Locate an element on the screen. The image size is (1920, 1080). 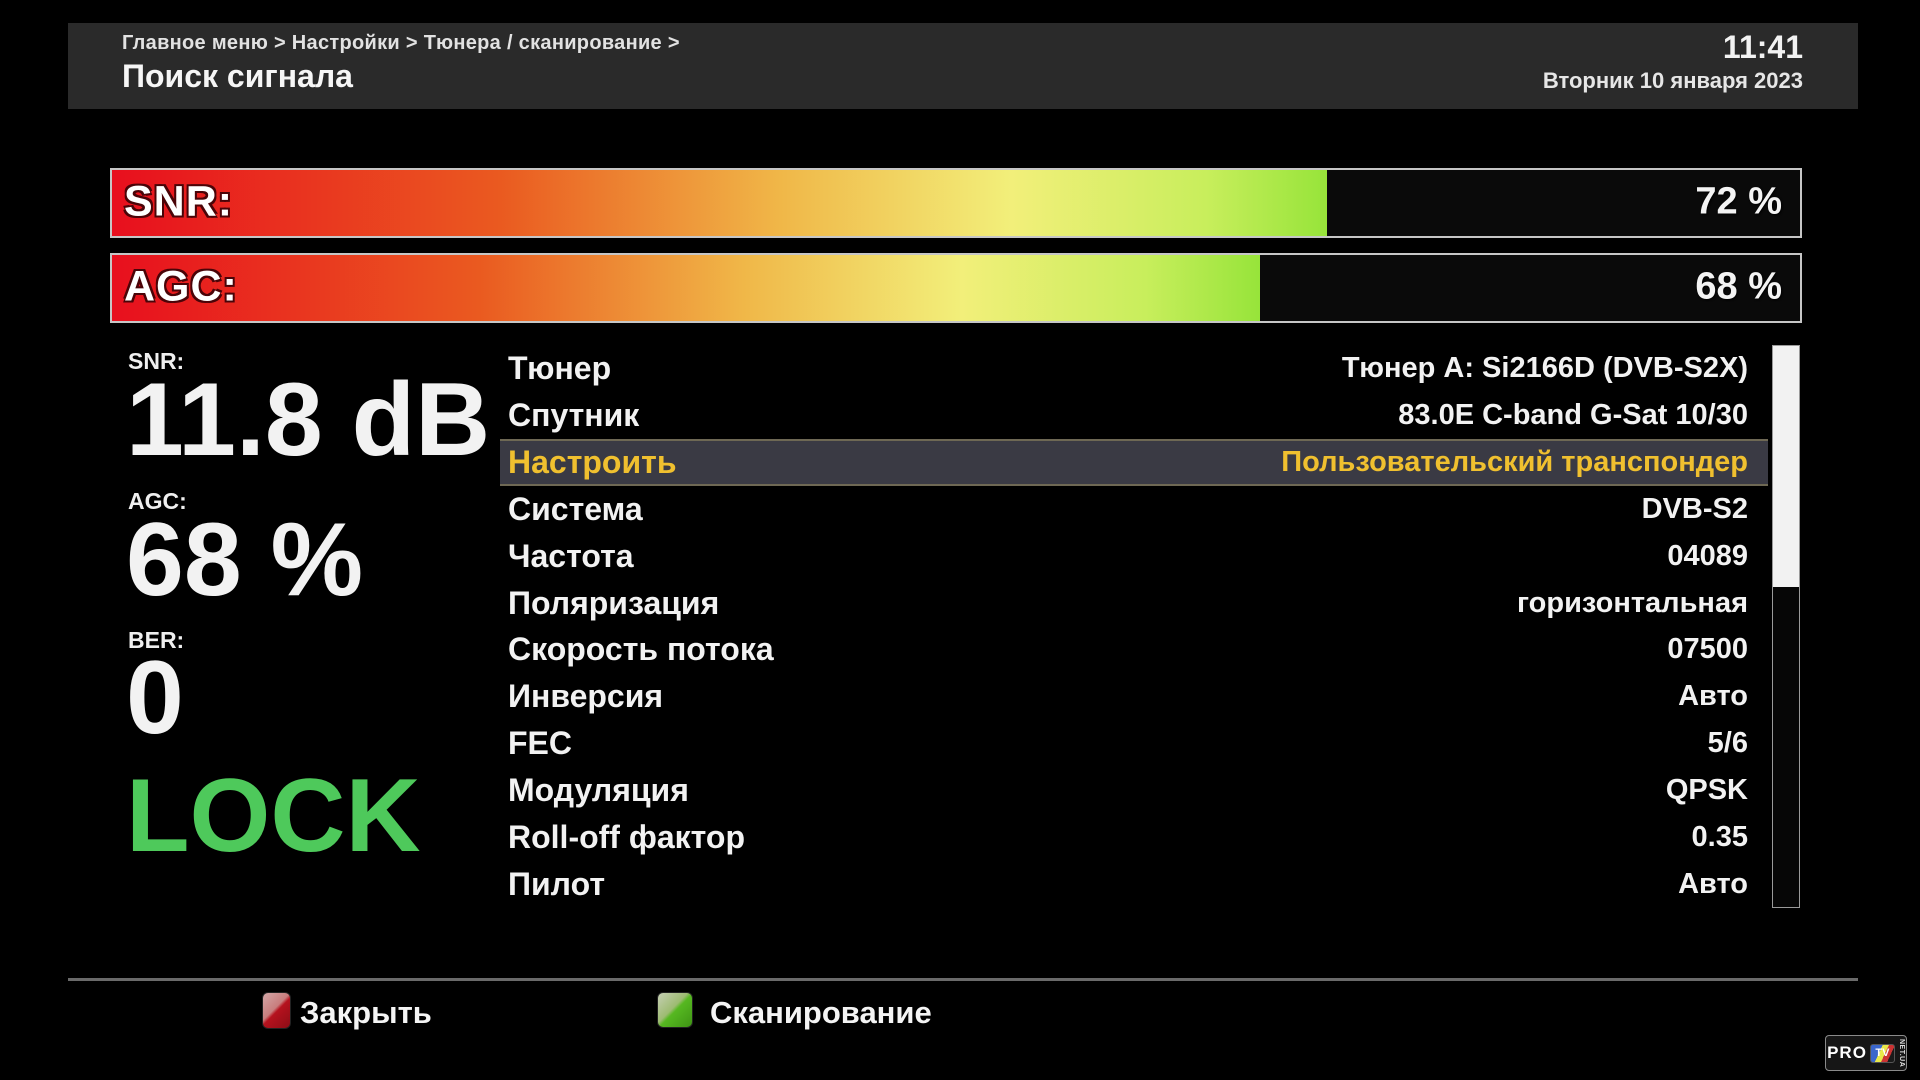
page-title: Поиск сигнала is located at coordinates (237, 76).